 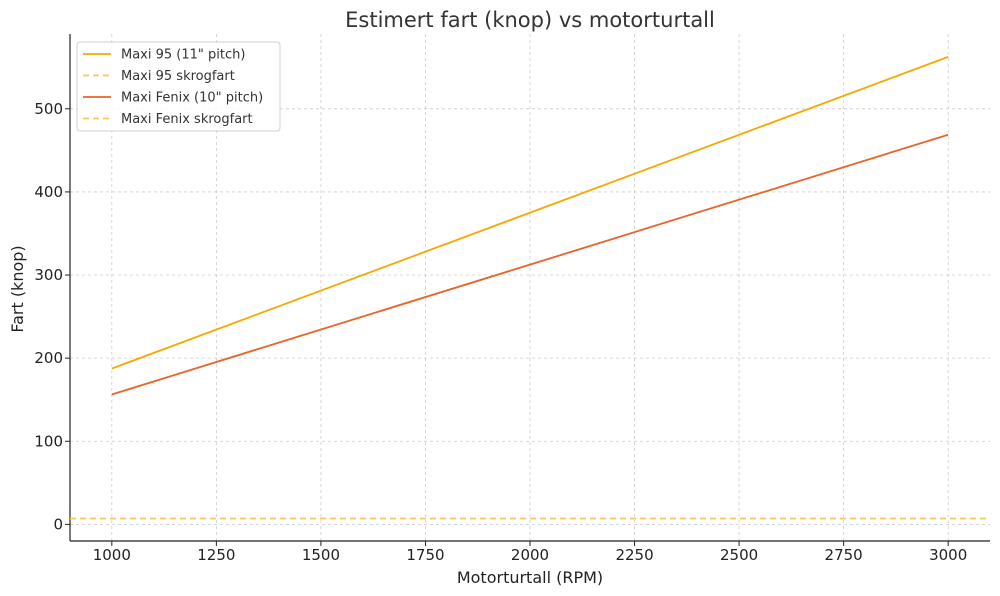 I want to click on y-tick-label: 0, so click(x=58, y=524).